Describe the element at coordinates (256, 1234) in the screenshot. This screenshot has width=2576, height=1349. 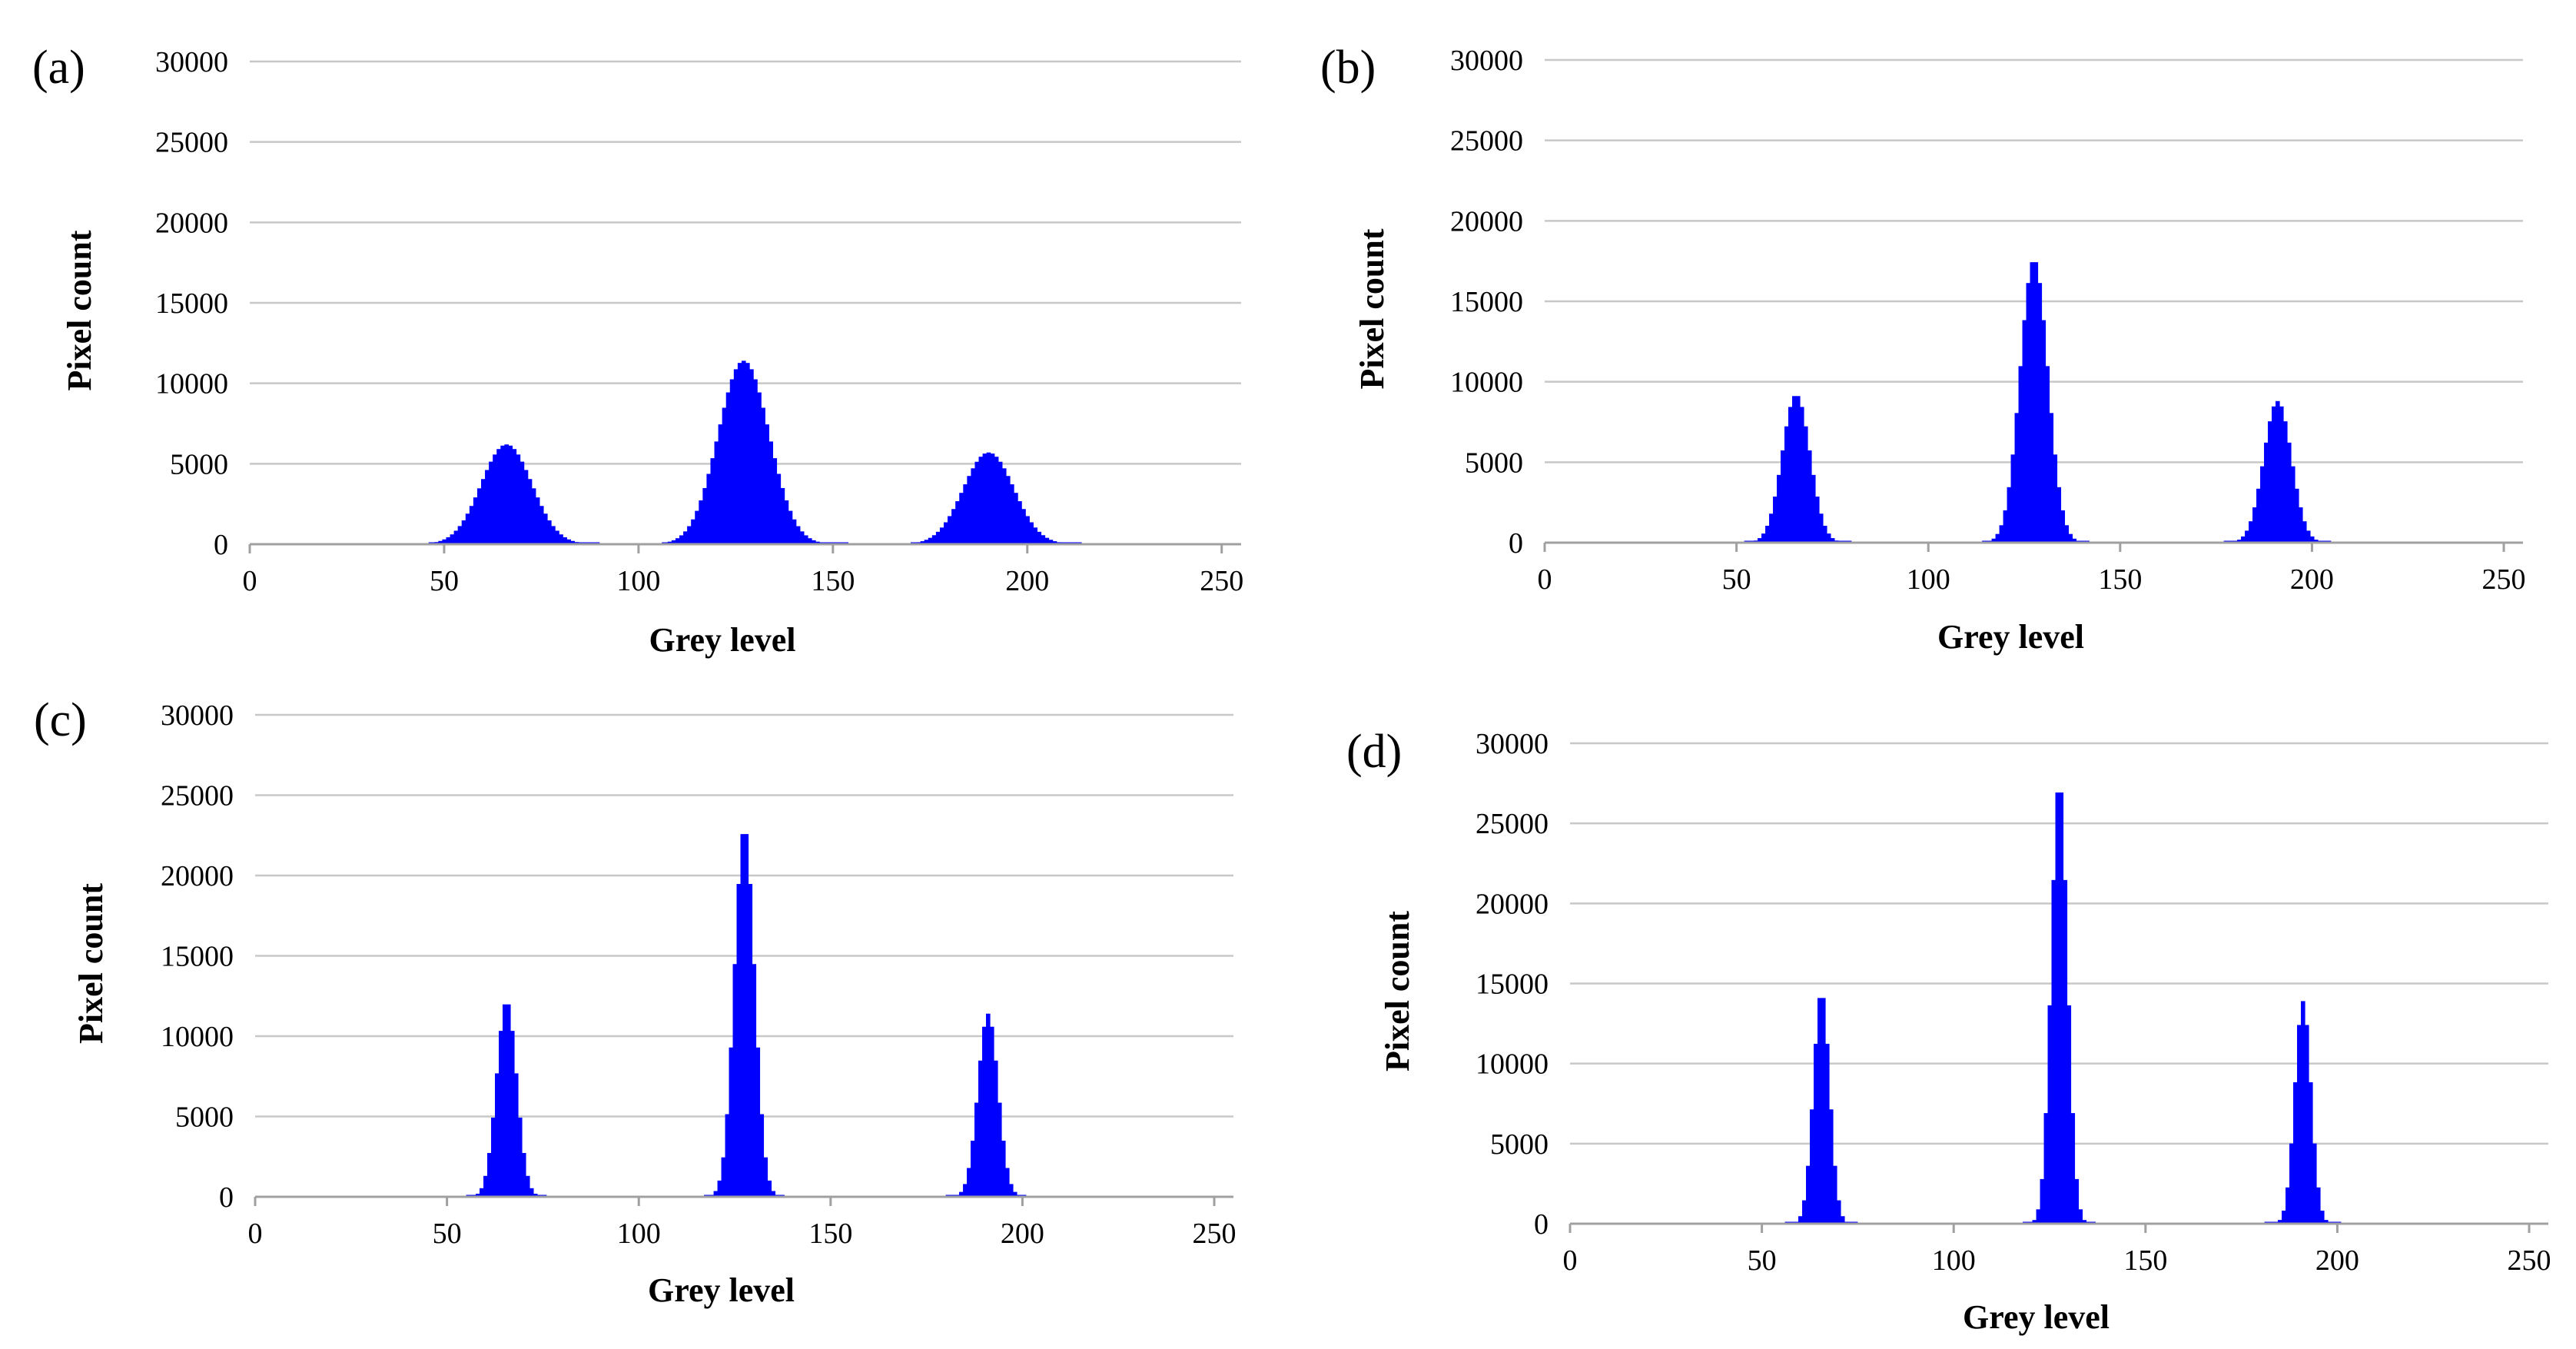
I see `x-tick-label: 0` at that location.